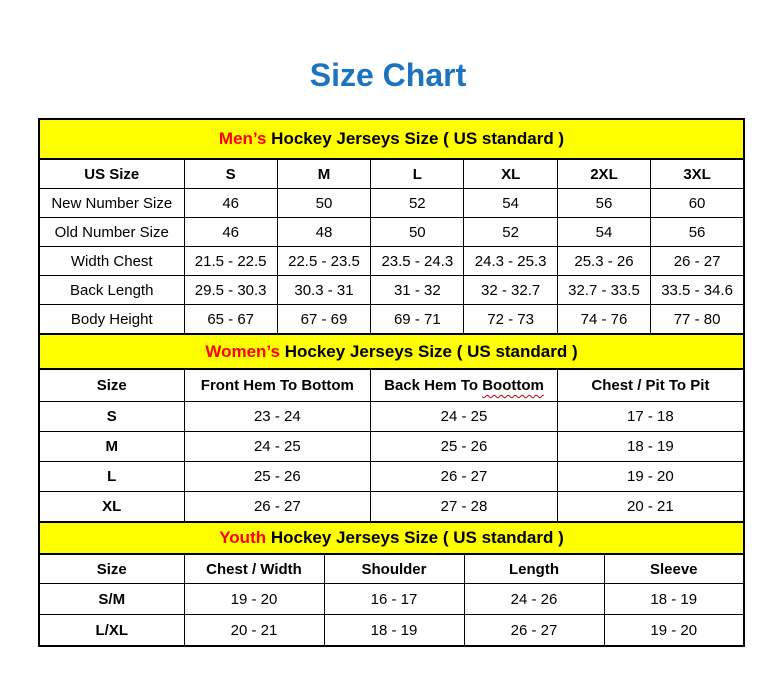 This screenshot has width=776, height=692. What do you see at coordinates (433, 386) in the screenshot?
I see `back-hem-prefix: Back Hem To` at bounding box center [433, 386].